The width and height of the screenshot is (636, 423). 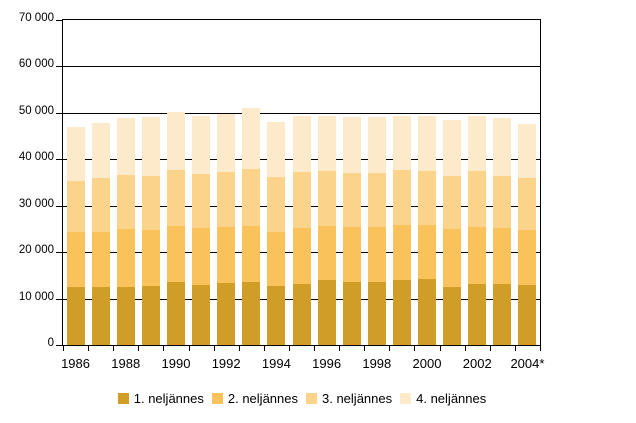 What do you see at coordinates (357, 398) in the screenshot?
I see `legend-label-q3: 3. neljännes` at bounding box center [357, 398].